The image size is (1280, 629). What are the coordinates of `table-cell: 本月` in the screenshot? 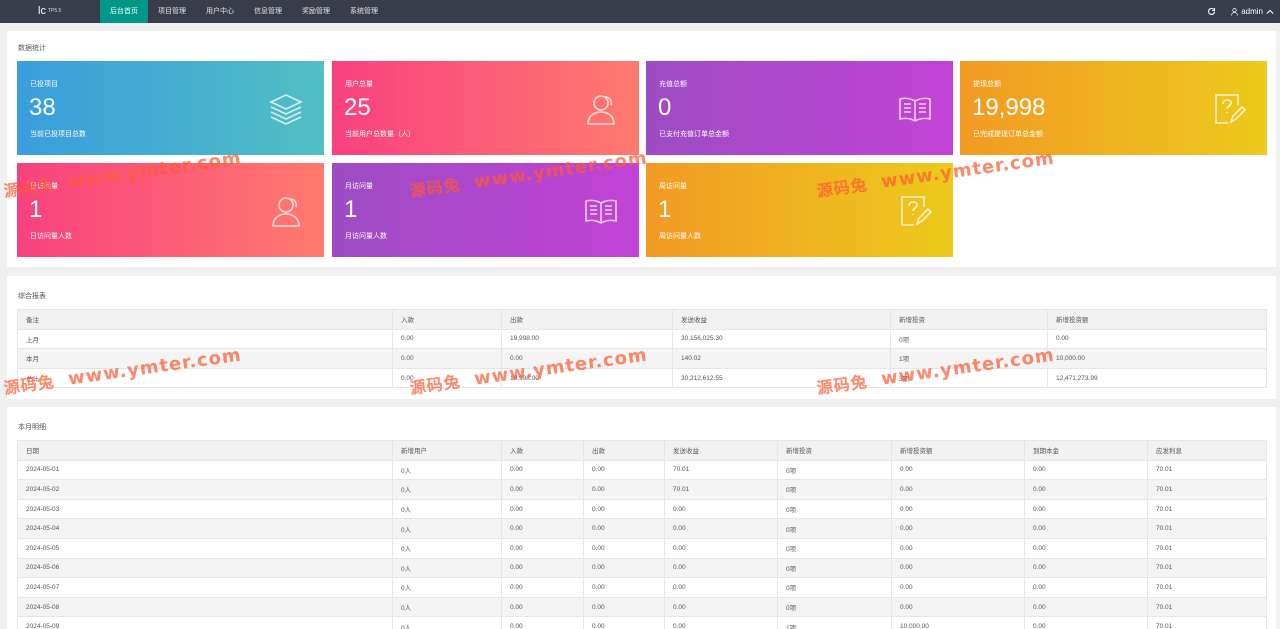 It's located at (205, 358).